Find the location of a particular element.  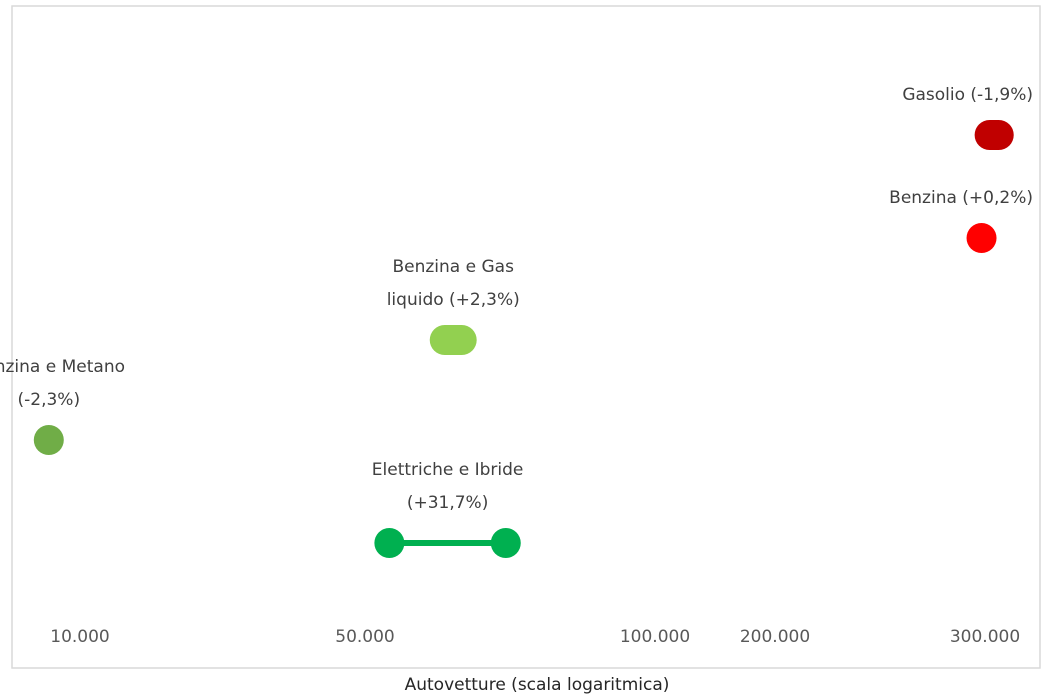

data-label: (-2,3%) is located at coordinates (48, 400).